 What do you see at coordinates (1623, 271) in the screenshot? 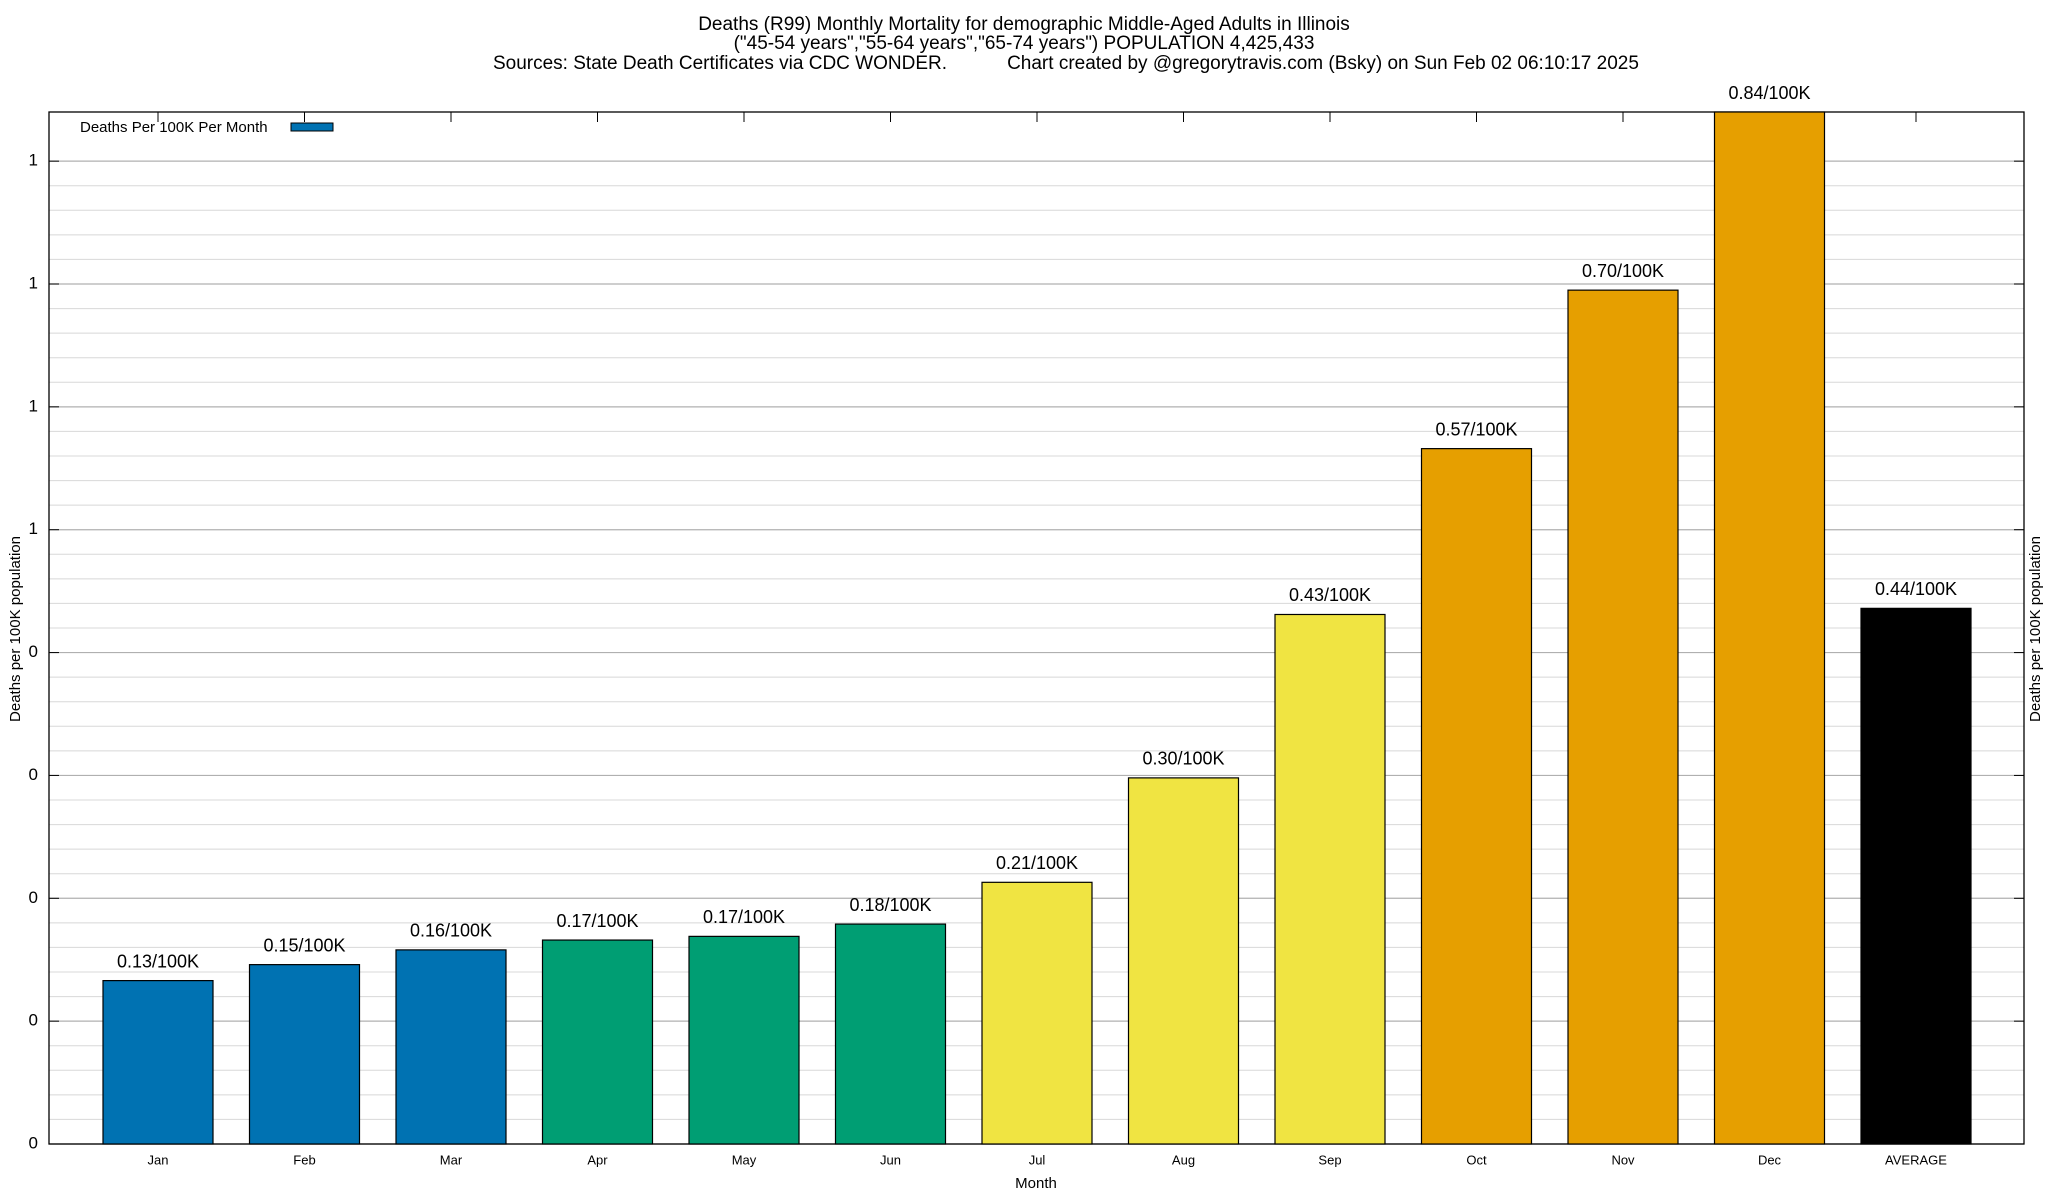
I see `data-label: 0.70/100K` at bounding box center [1623, 271].